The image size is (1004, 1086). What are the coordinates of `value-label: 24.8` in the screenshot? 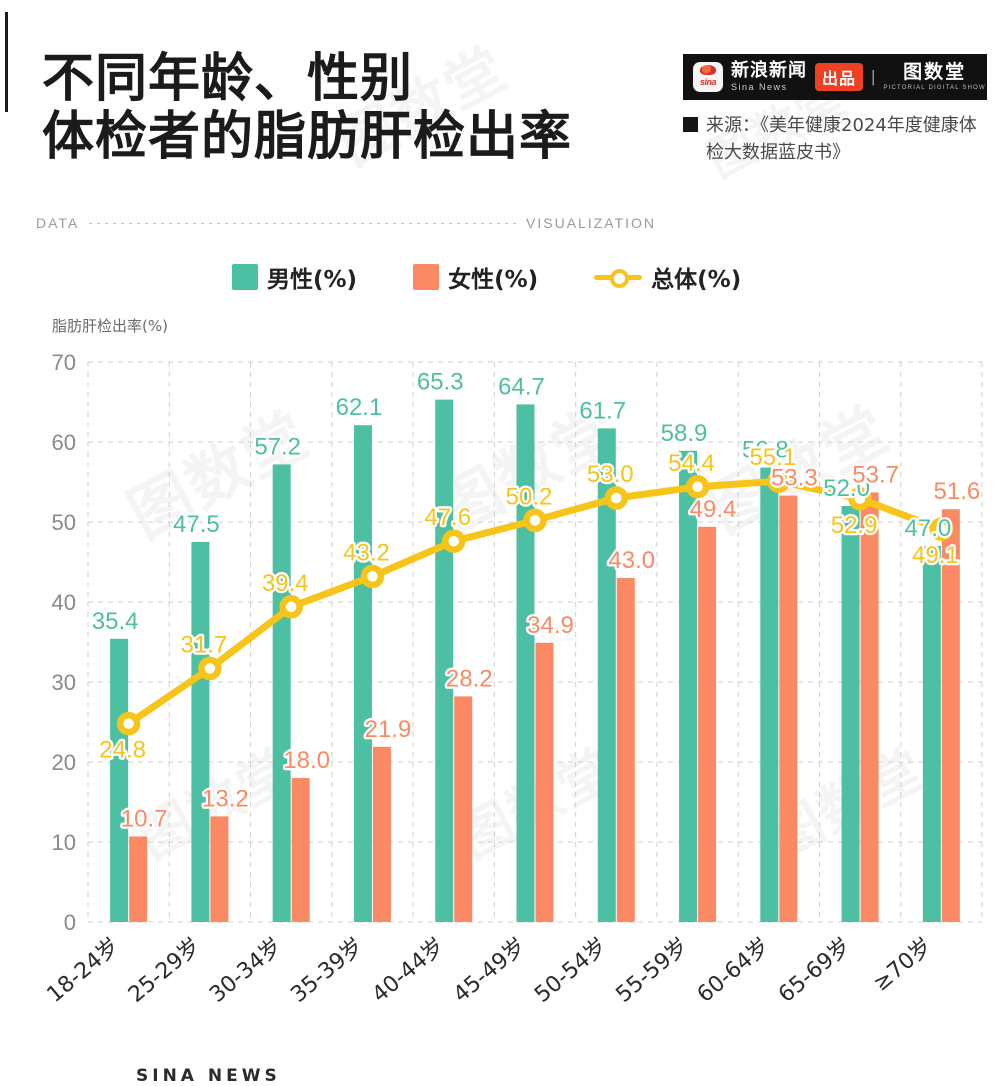 It's located at (122, 750).